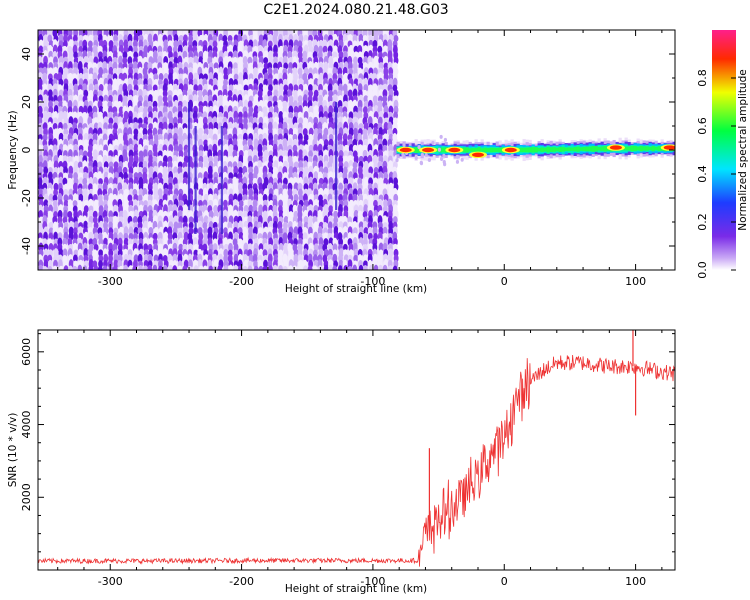 This screenshot has width=750, height=600. I want to click on colorbar-gradient, so click(724, 150).